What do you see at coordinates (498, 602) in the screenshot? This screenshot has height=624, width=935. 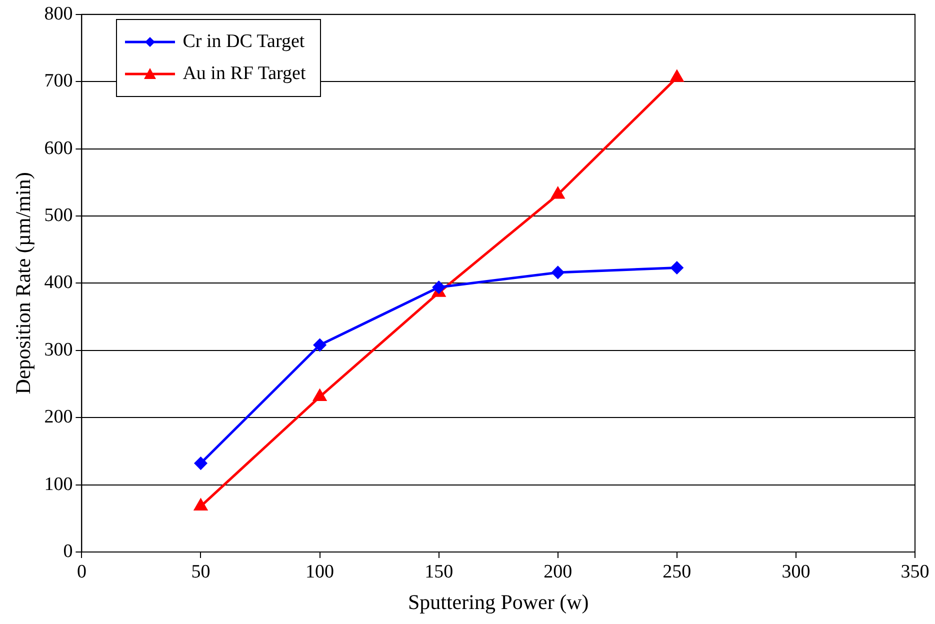 I see `x-axis-title: Sputtering Power (w)` at bounding box center [498, 602].